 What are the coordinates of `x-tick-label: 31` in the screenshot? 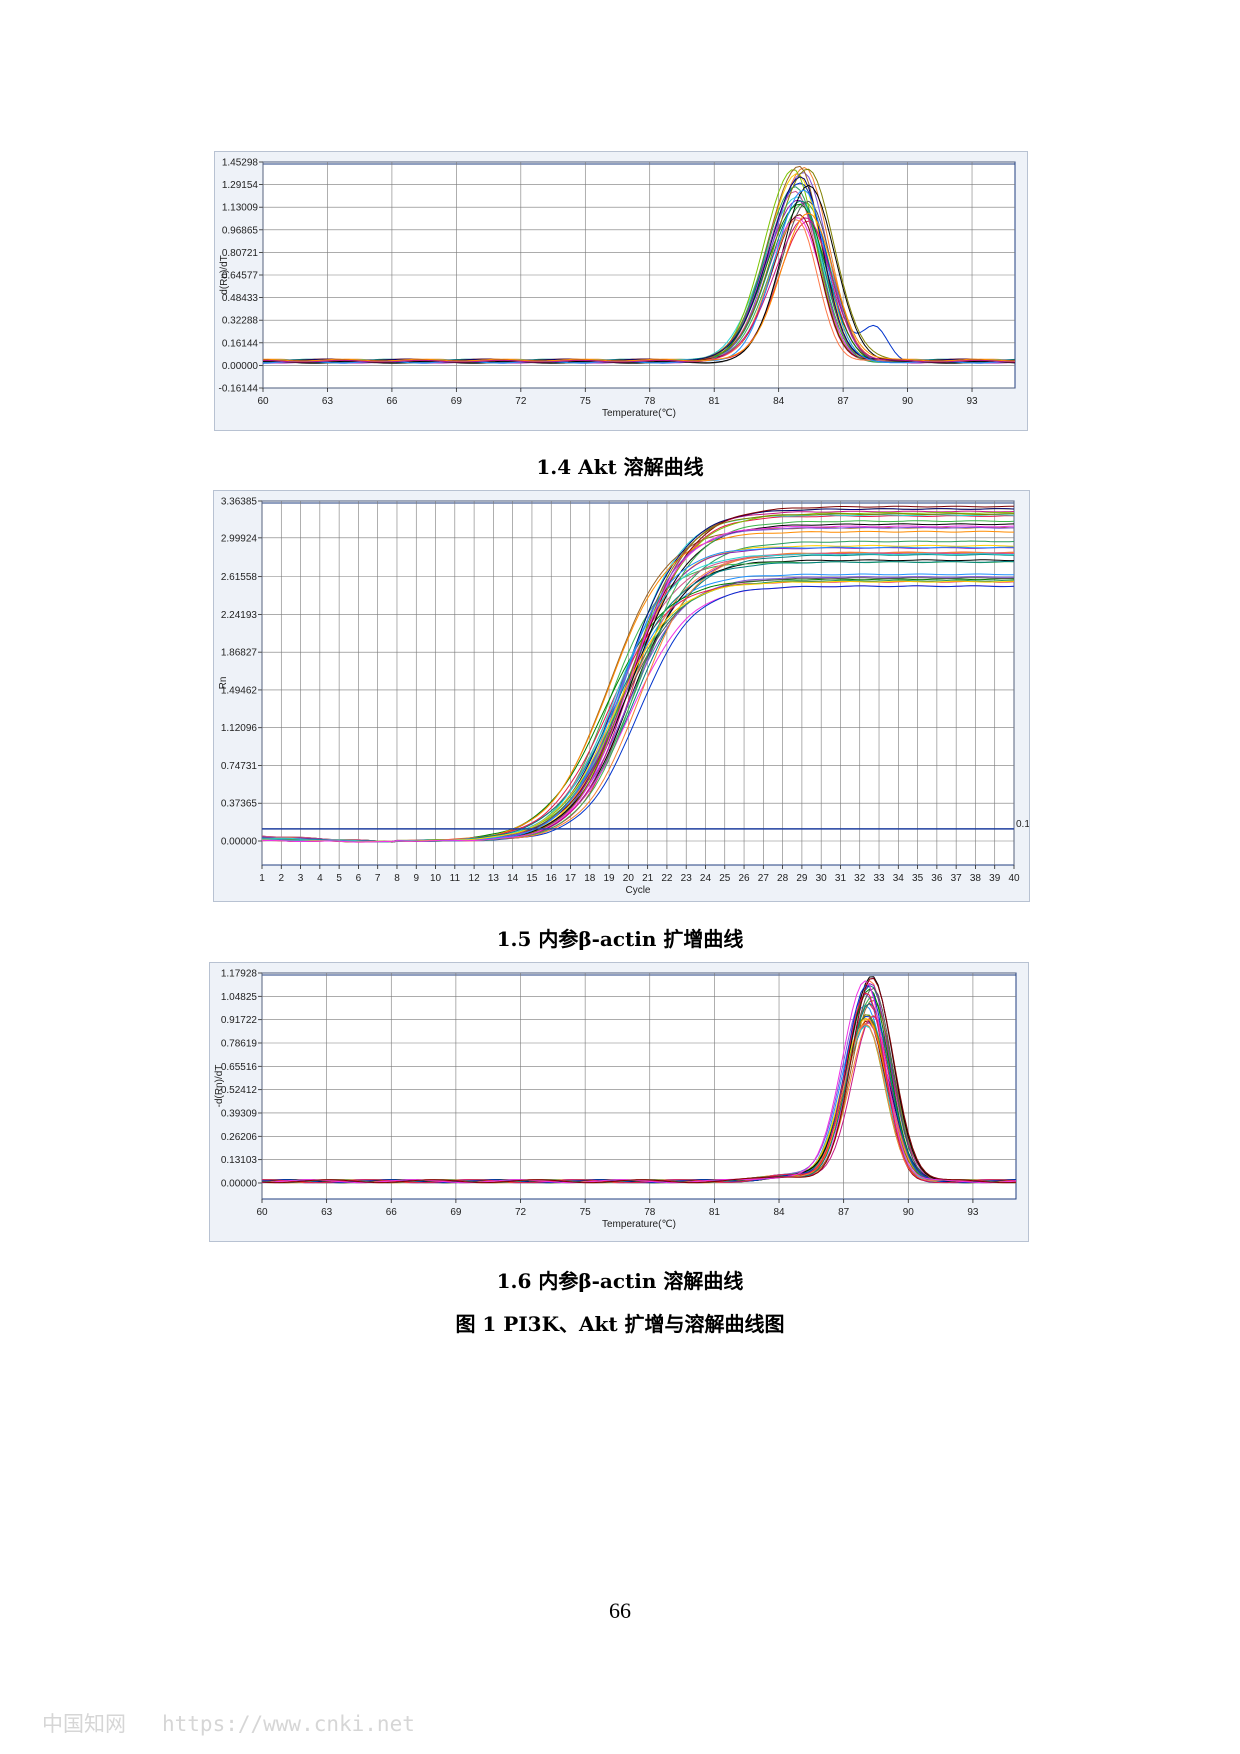 It's located at (841, 878).